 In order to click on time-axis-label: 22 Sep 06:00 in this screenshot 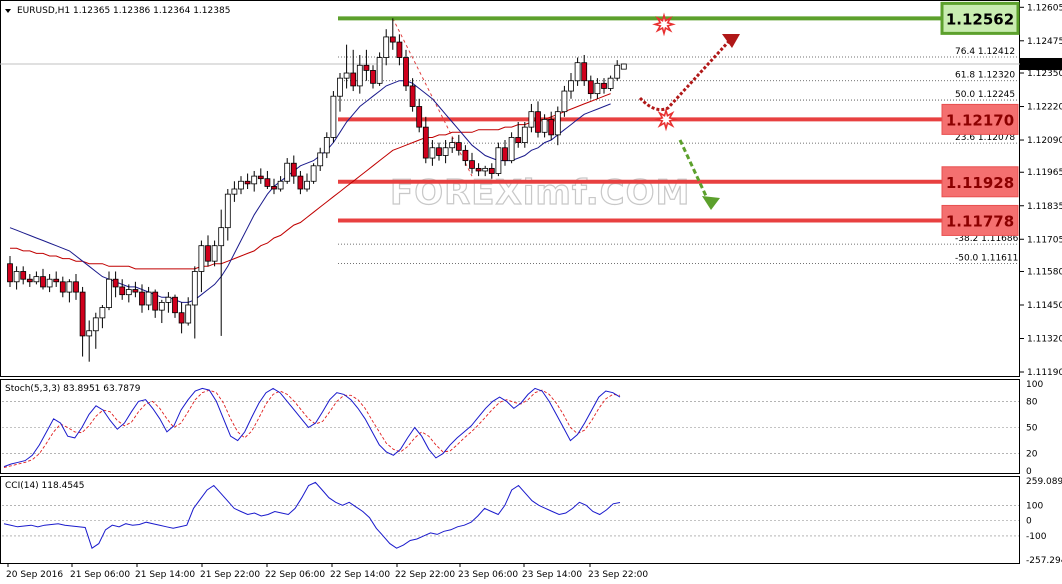, I will do `click(295, 575)`.